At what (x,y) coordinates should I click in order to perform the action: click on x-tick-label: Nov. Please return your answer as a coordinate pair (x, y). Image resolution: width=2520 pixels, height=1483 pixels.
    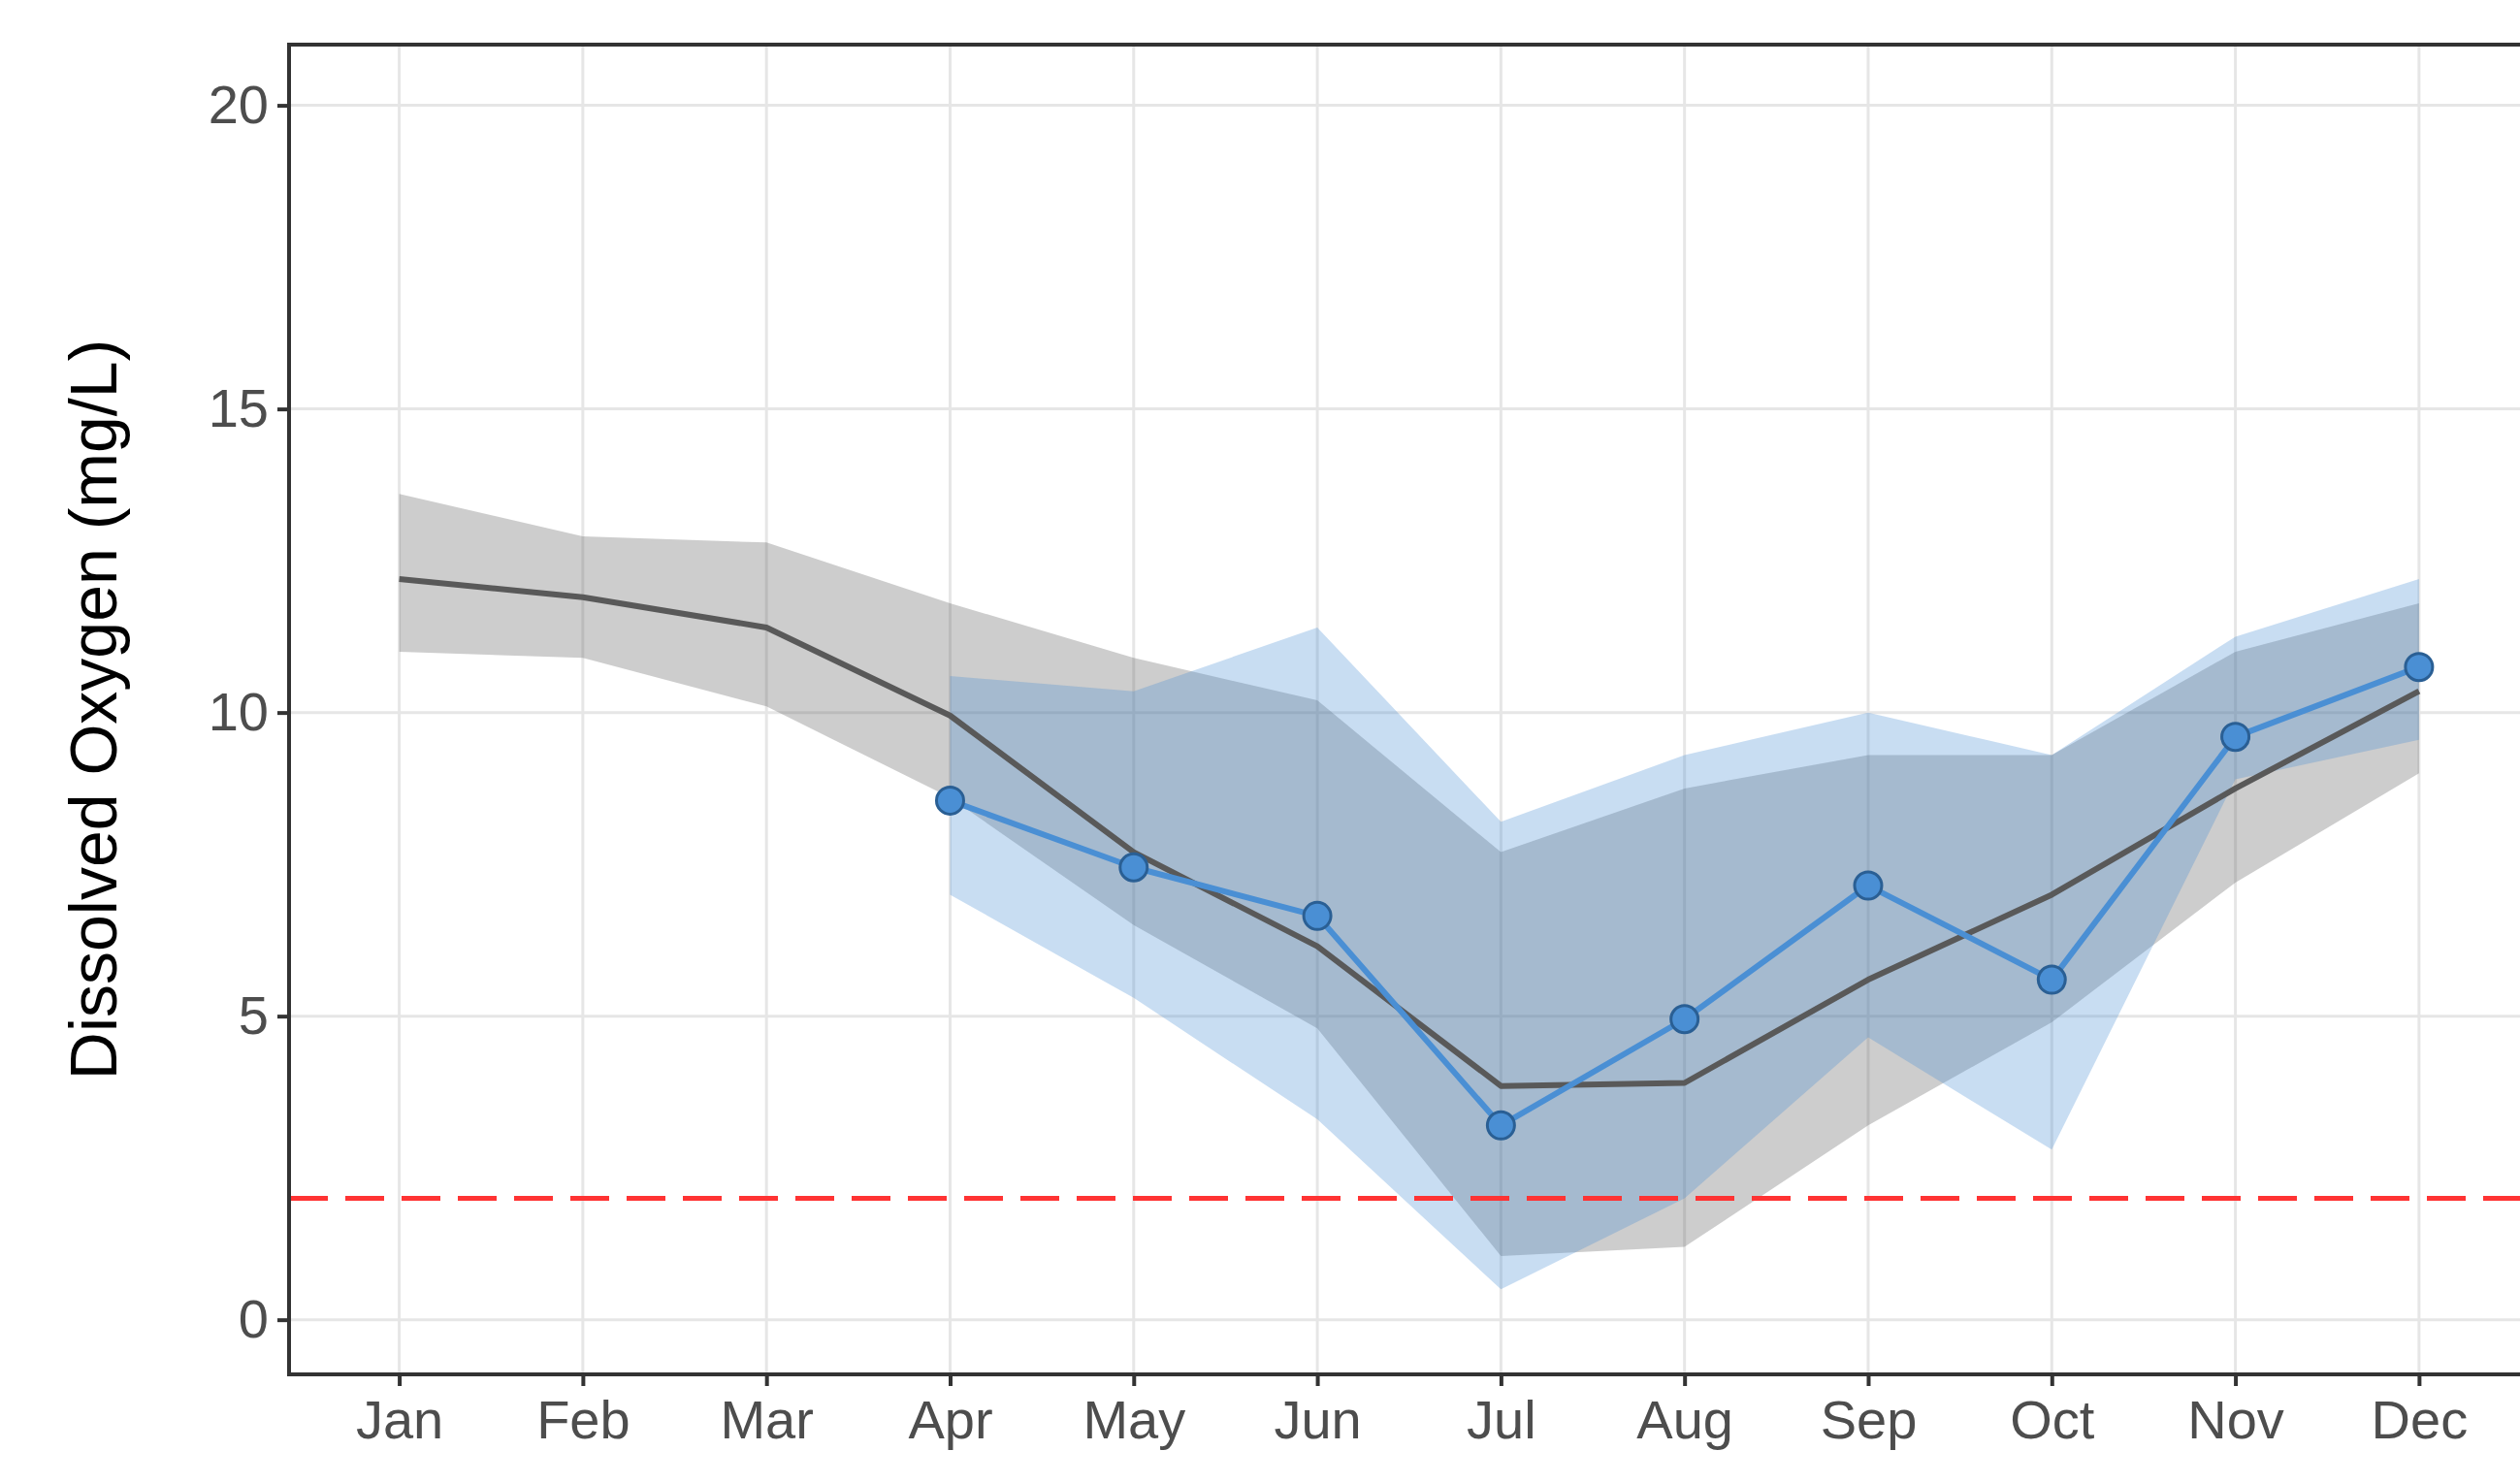
    Looking at the image, I should click on (2235, 1419).